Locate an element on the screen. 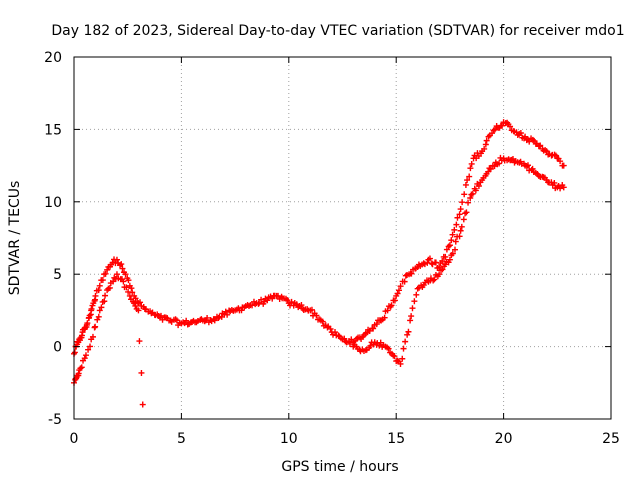 This screenshot has width=640, height=480. x-axis-title: GPS time / hours is located at coordinates (339, 467).